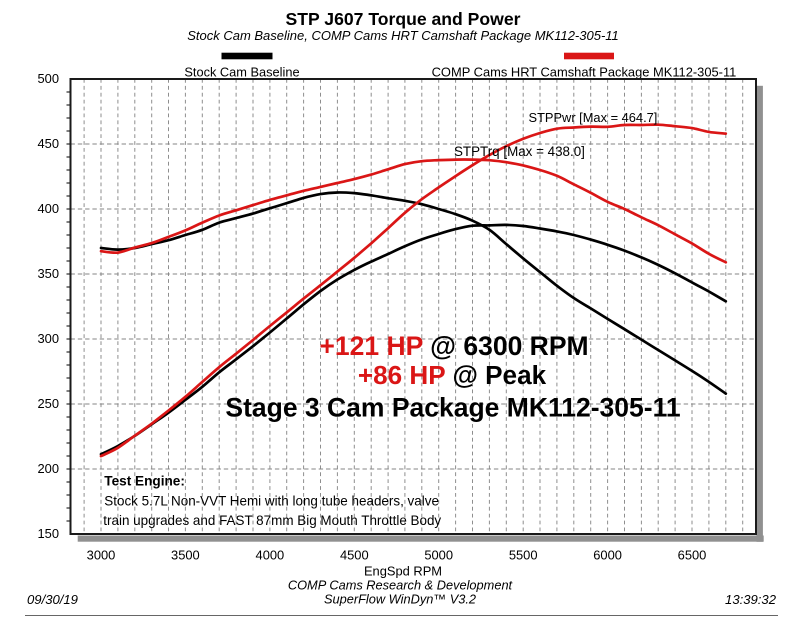 The height and width of the screenshot is (623, 800). Describe the element at coordinates (523, 555) in the screenshot. I see `svg-text: 5500` at that location.